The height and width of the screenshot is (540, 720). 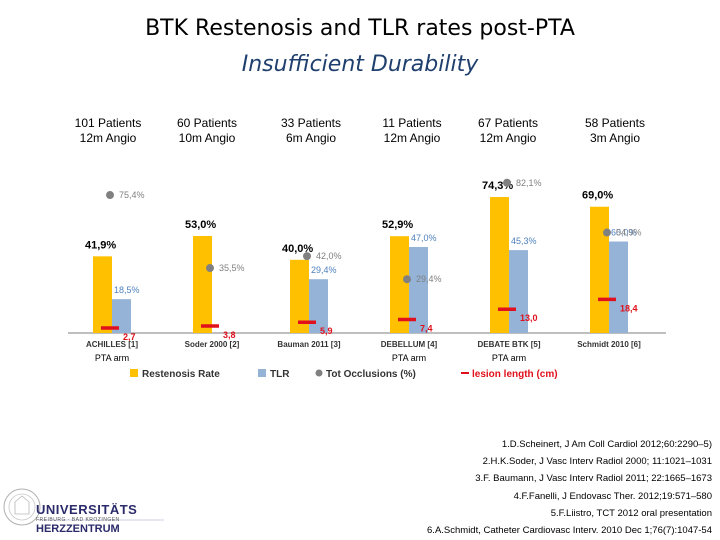 What do you see at coordinates (629, 233) in the screenshot?
I see `occlusion-label: 54,9%` at bounding box center [629, 233].